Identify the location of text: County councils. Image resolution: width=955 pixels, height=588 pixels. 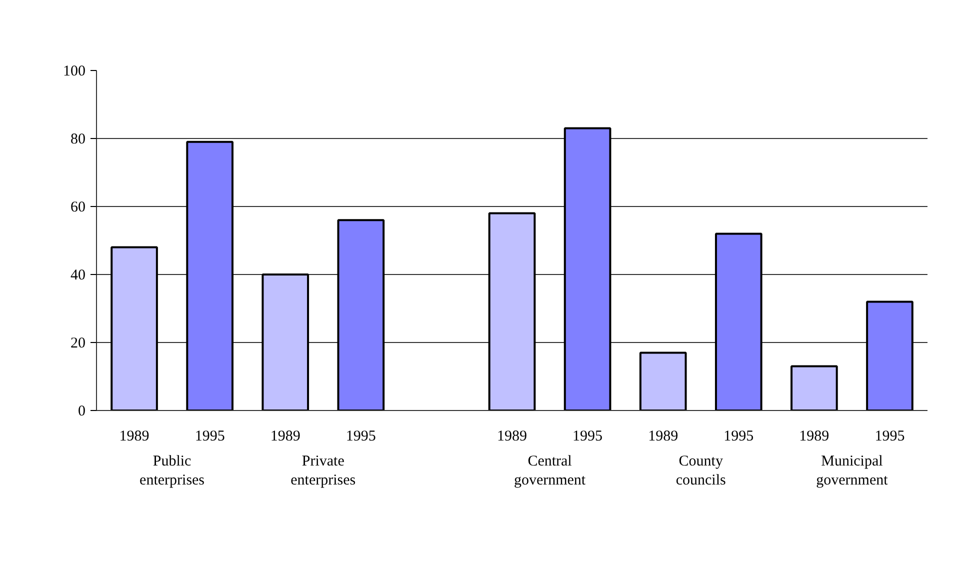
(701, 471).